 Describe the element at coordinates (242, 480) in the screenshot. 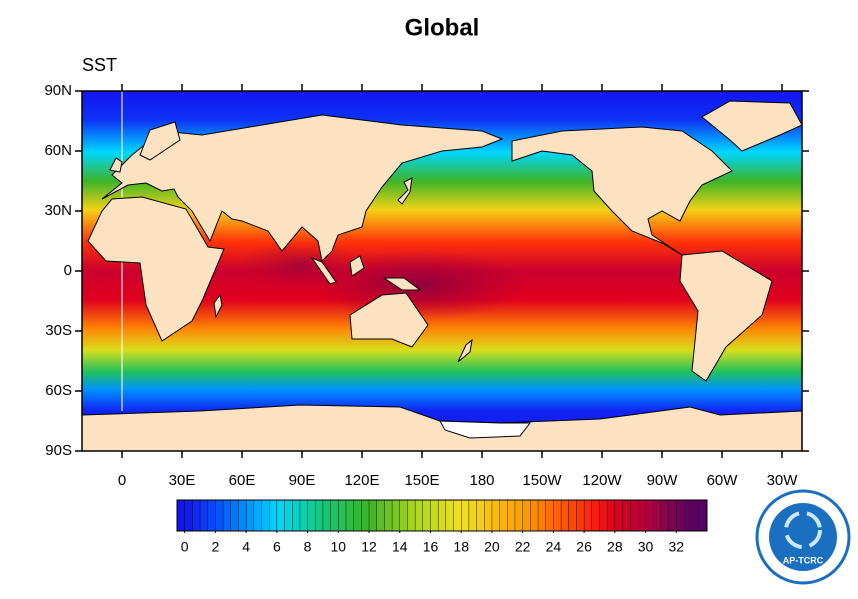

I see `x-tick-label: 60E` at that location.